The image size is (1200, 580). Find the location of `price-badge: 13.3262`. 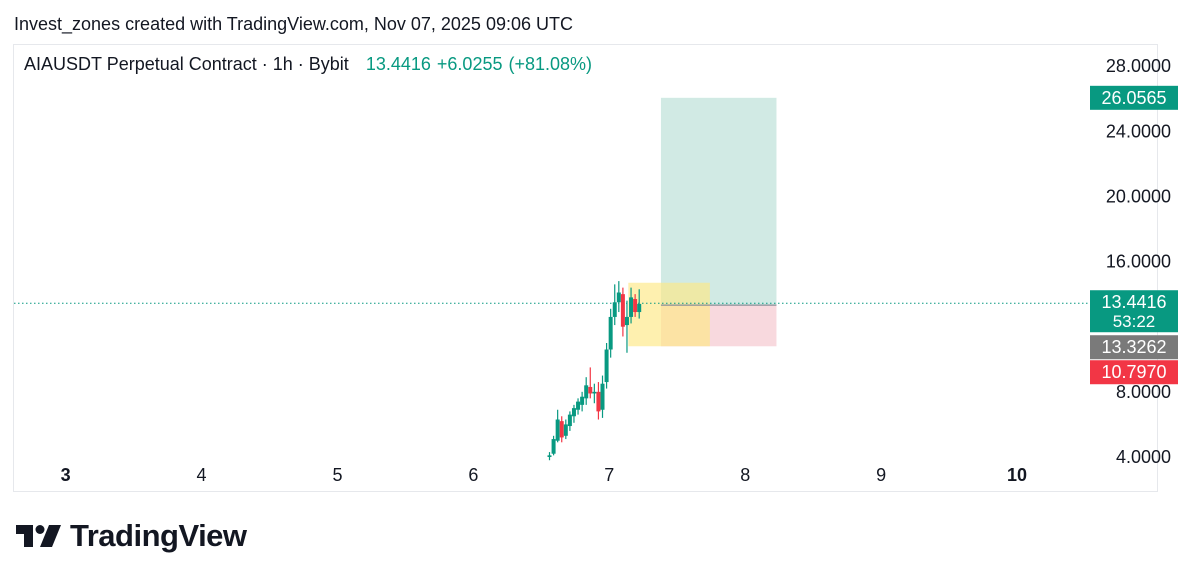

price-badge: 13.3262 is located at coordinates (1134, 347).